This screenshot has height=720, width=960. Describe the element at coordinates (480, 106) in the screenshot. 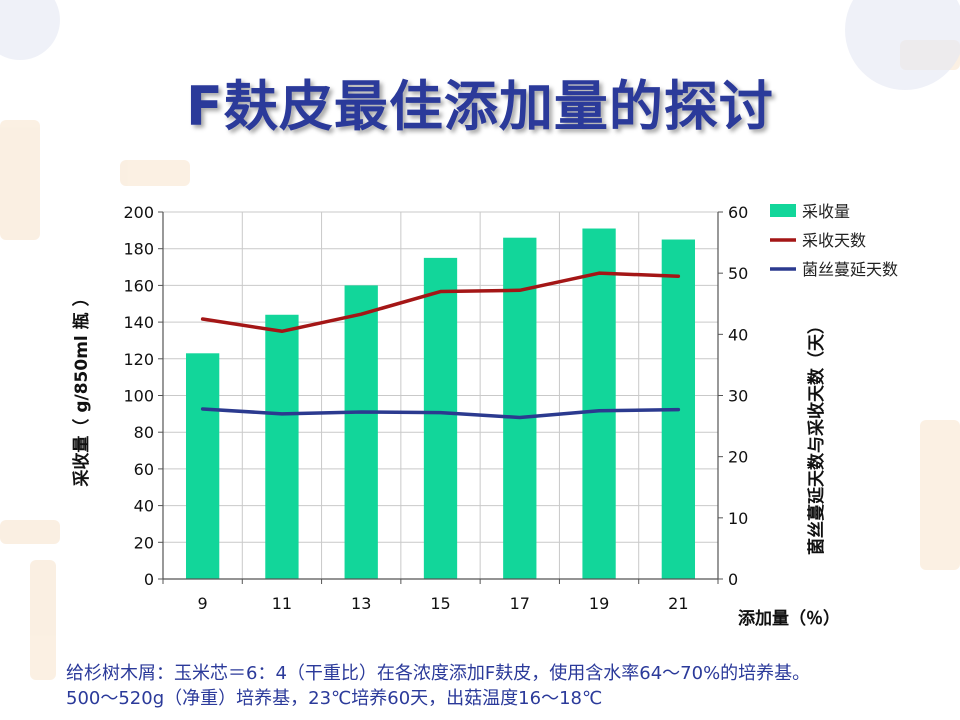

I see `slide-title: F麸皮最佳添加量的探讨` at that location.